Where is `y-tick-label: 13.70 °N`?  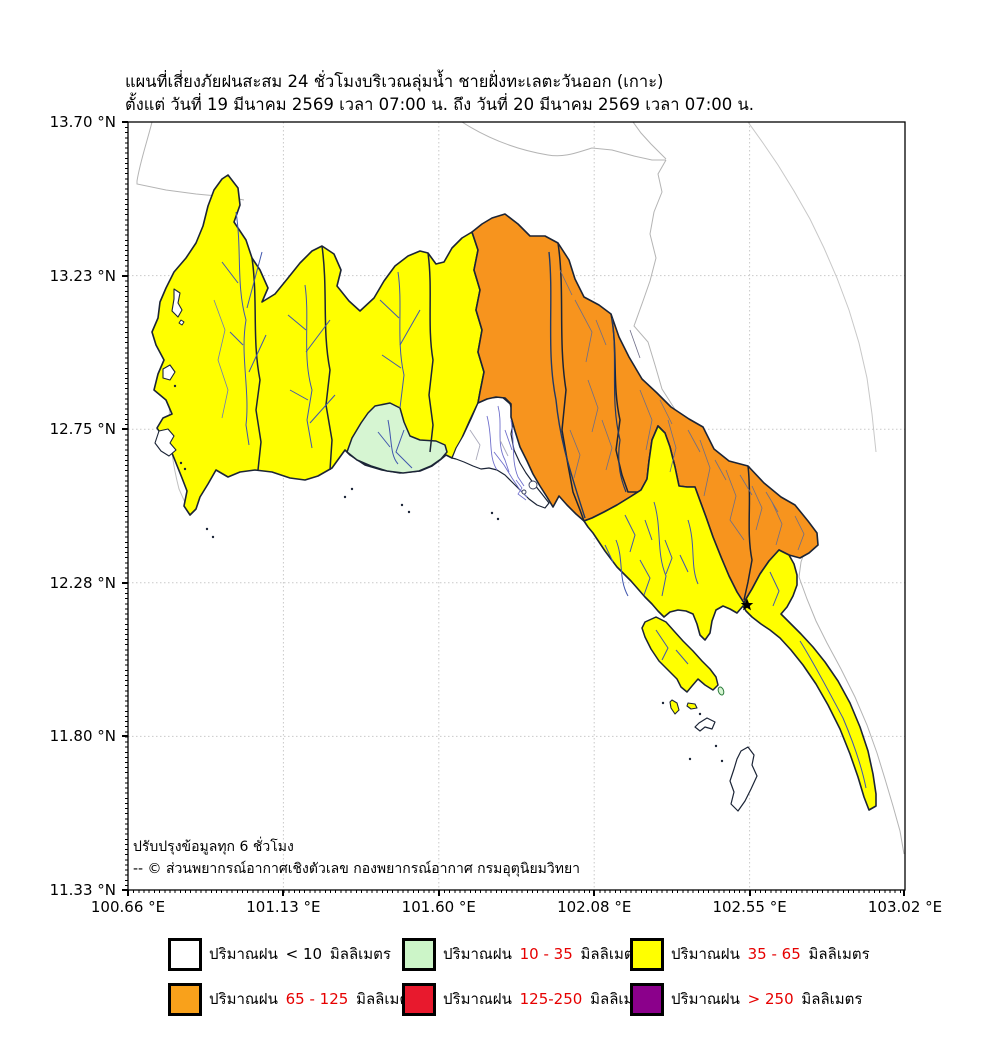 y-tick-label: 13.70 °N is located at coordinates (82, 122).